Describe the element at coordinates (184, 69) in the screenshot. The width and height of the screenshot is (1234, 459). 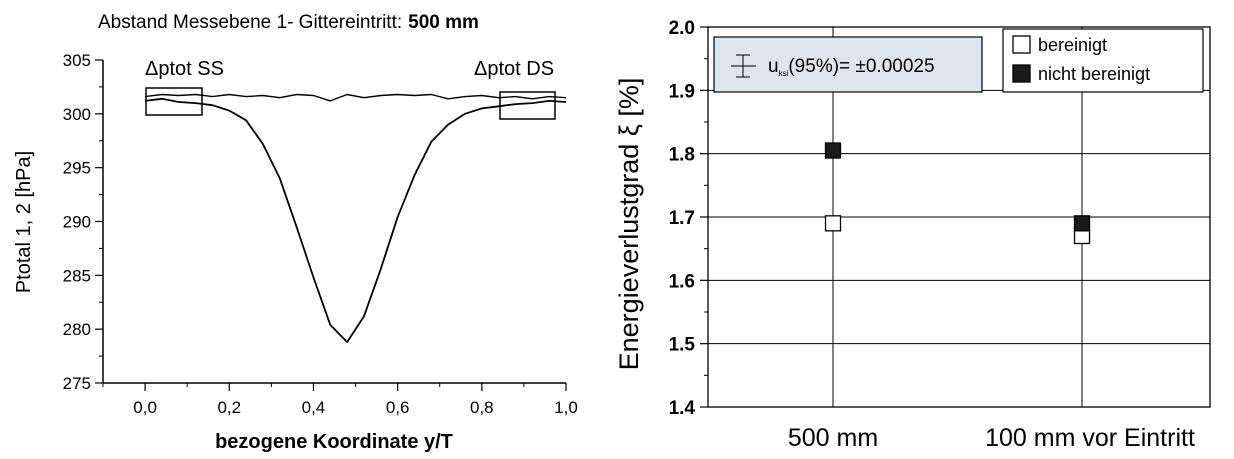
I see `annotation-ptot-ss: Δptot SS` at that location.